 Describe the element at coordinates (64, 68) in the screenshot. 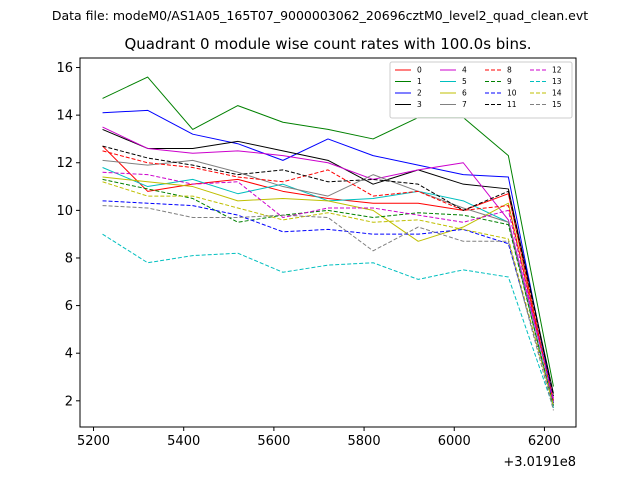

I see `y-tick-label: 16` at that location.